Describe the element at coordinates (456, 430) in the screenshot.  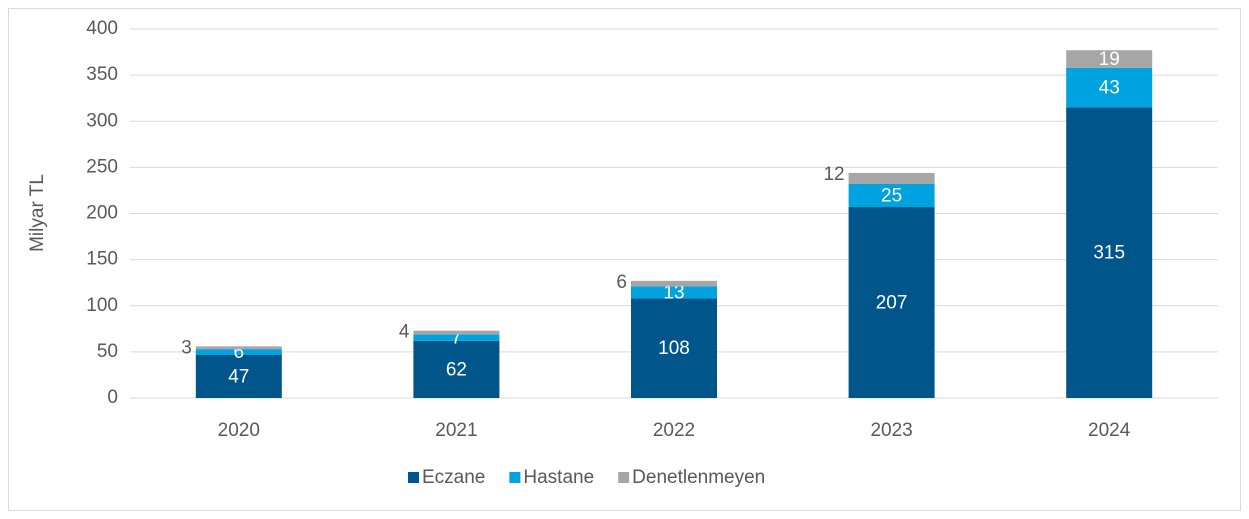
I see `x-tick-label: 2021` at that location.